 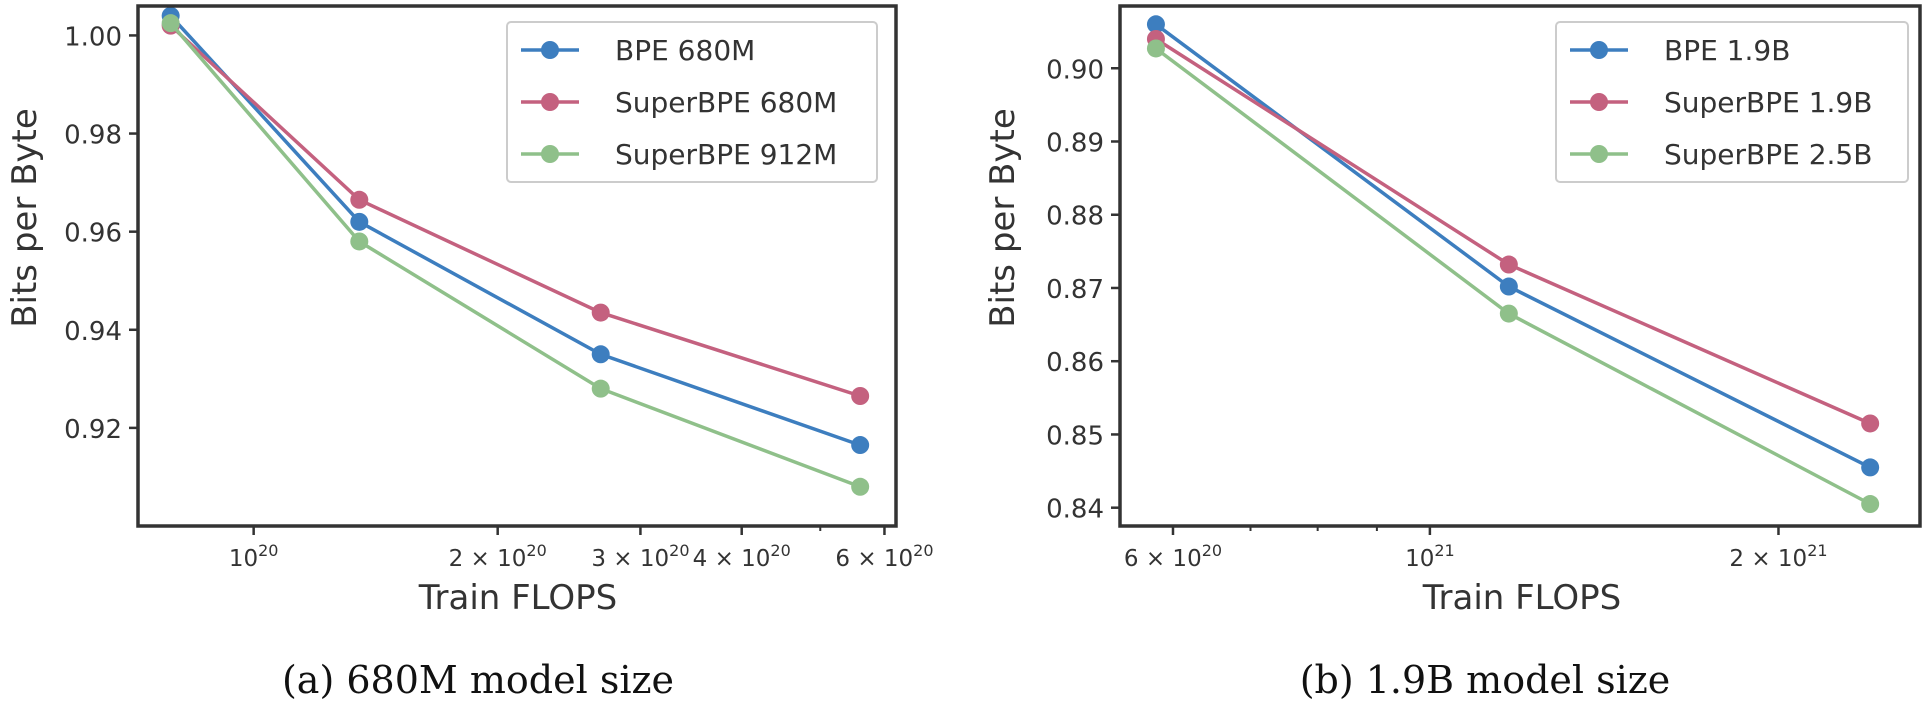 What do you see at coordinates (1075, 510) in the screenshot?
I see `y-tick-label: 0.84` at bounding box center [1075, 510].